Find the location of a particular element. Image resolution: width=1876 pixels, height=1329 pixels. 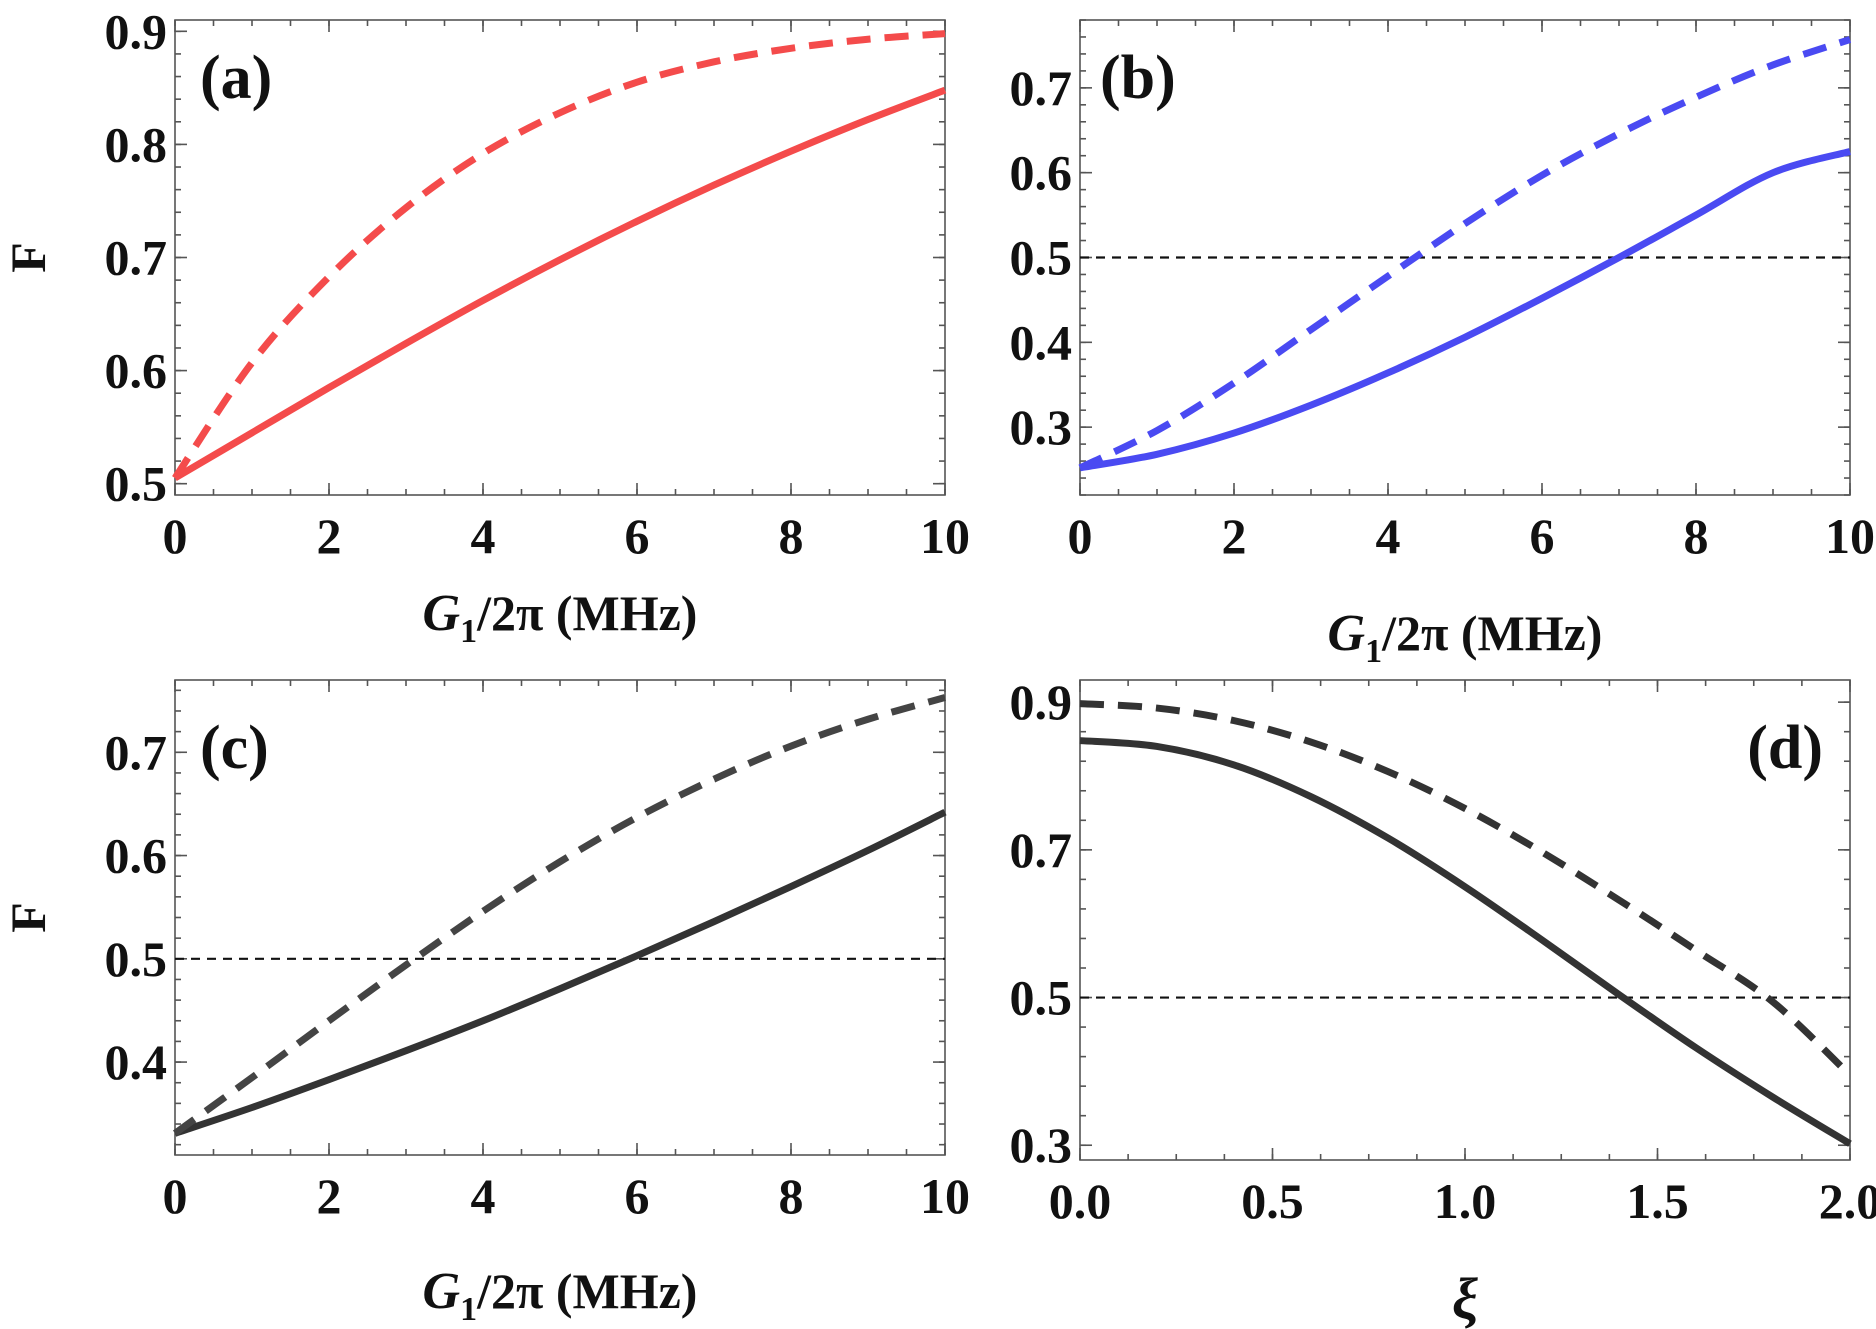

x-tick-label: 0.5 is located at coordinates (1272, 1201).